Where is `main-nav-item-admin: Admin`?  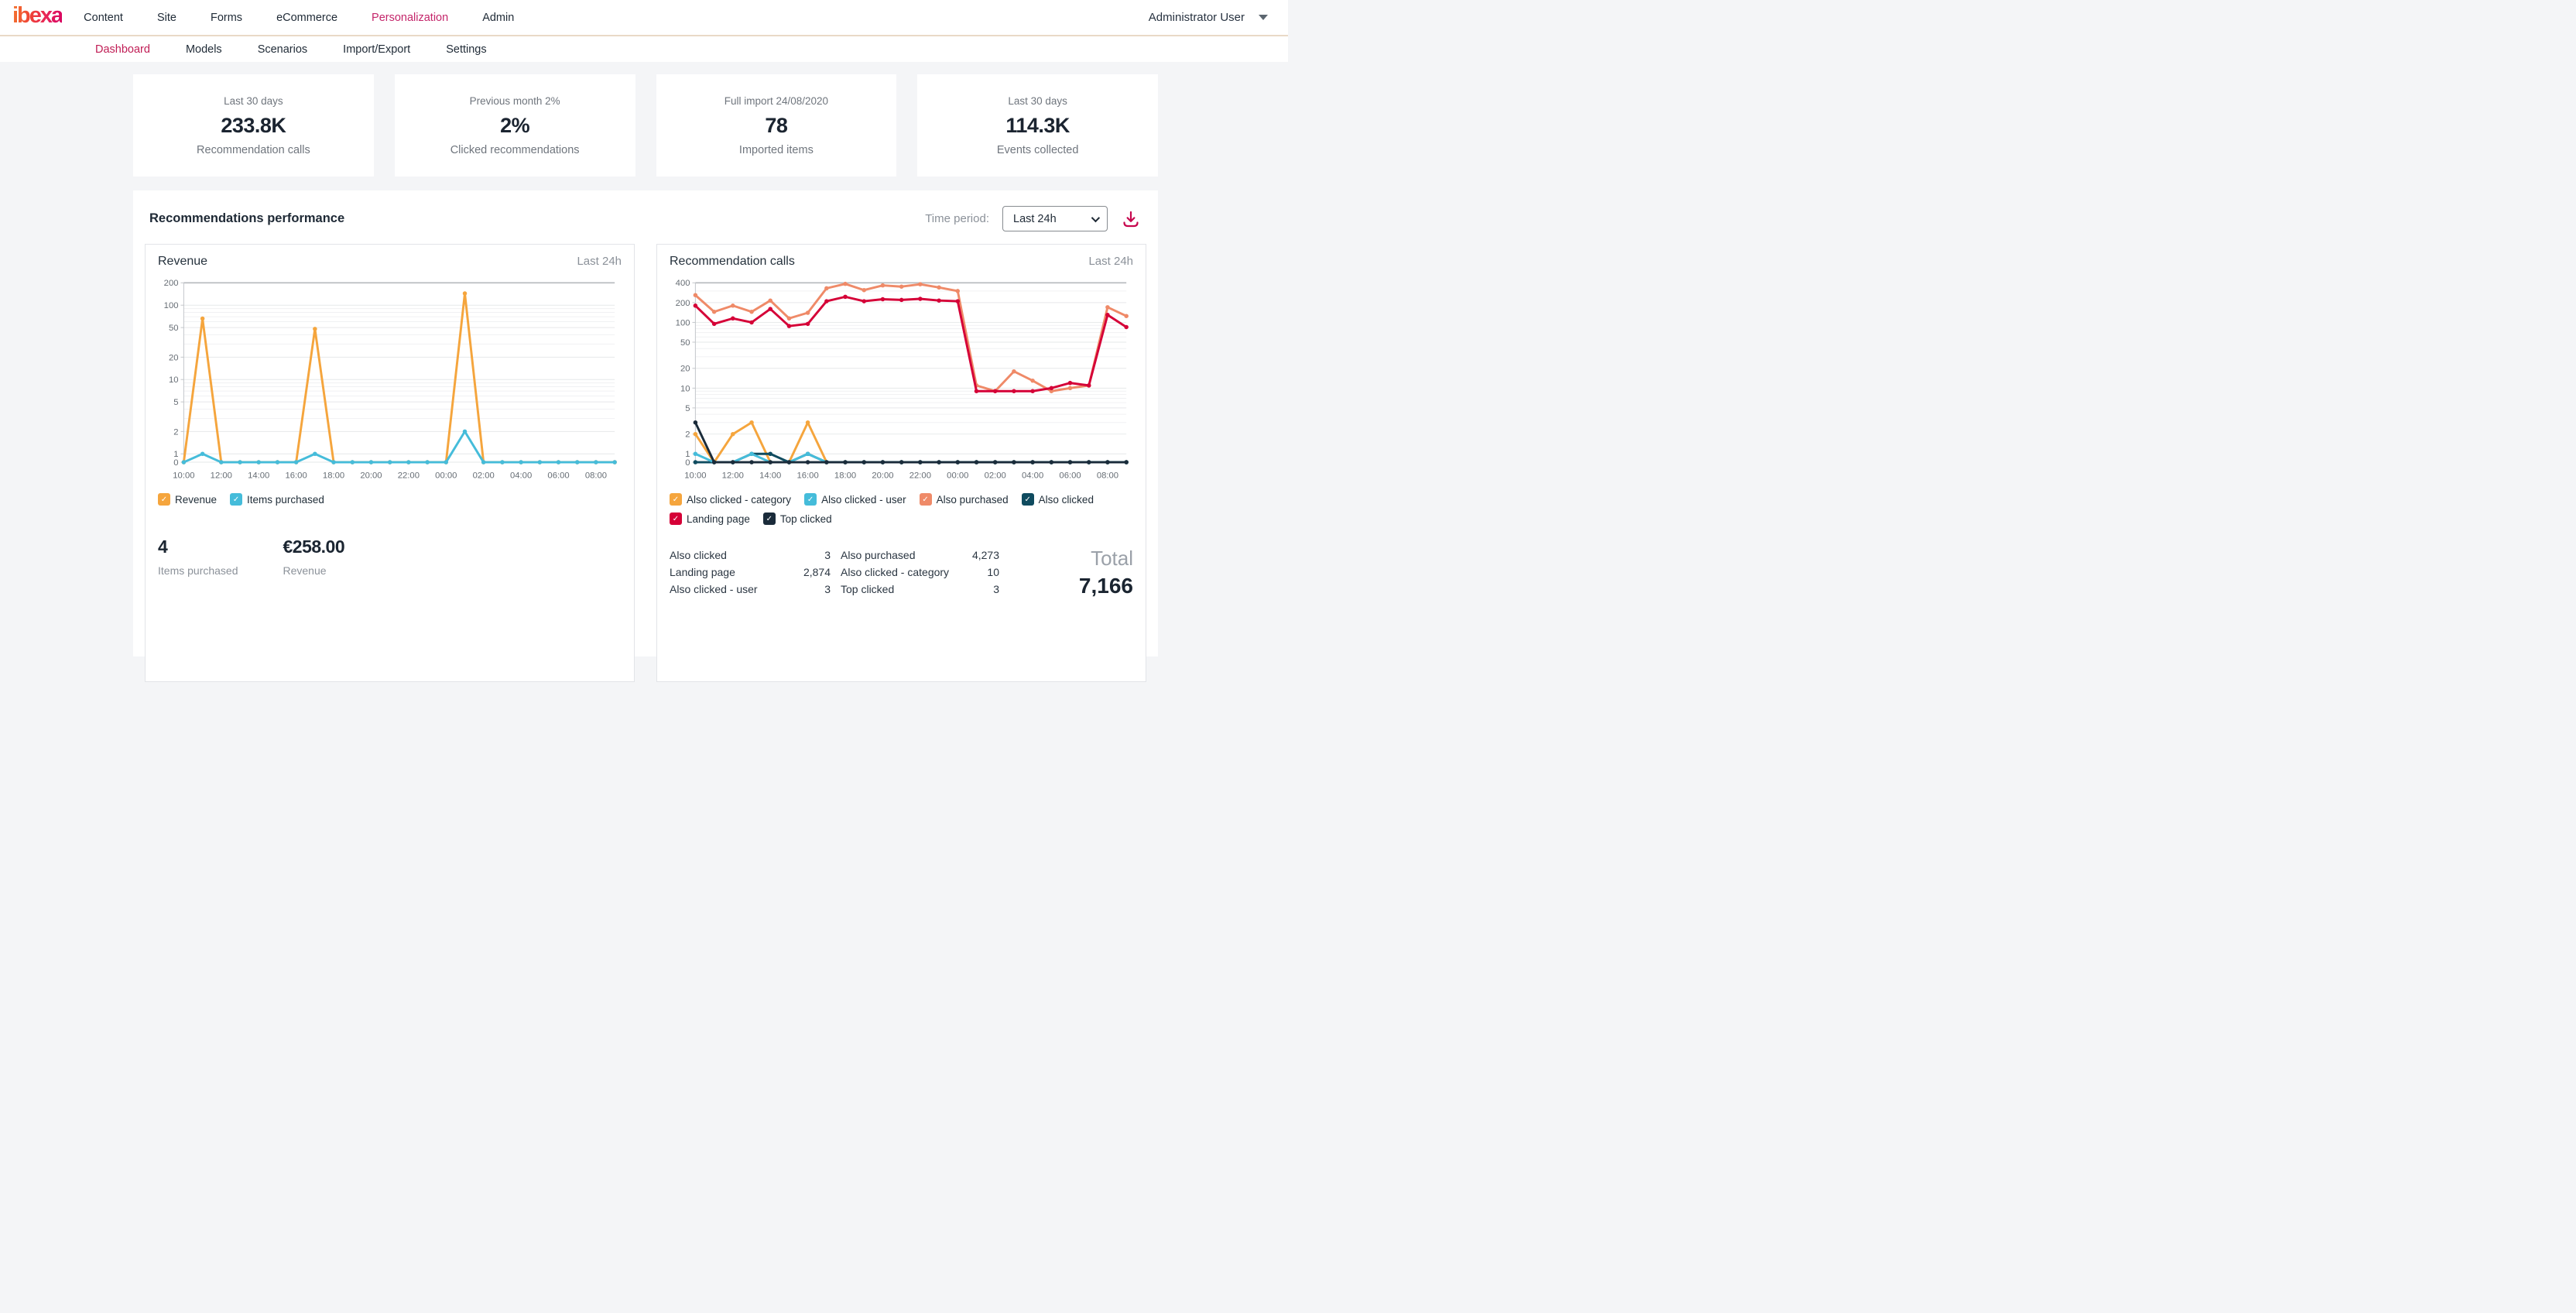 main-nav-item-admin: Admin is located at coordinates (498, 17).